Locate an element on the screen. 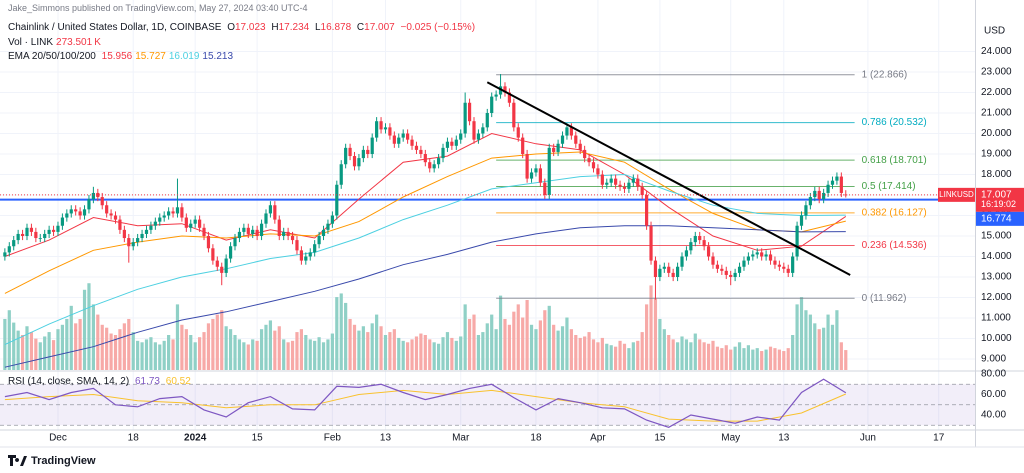 This screenshot has height=473, width=1024. x-tick-label: 18 is located at coordinates (134, 438).